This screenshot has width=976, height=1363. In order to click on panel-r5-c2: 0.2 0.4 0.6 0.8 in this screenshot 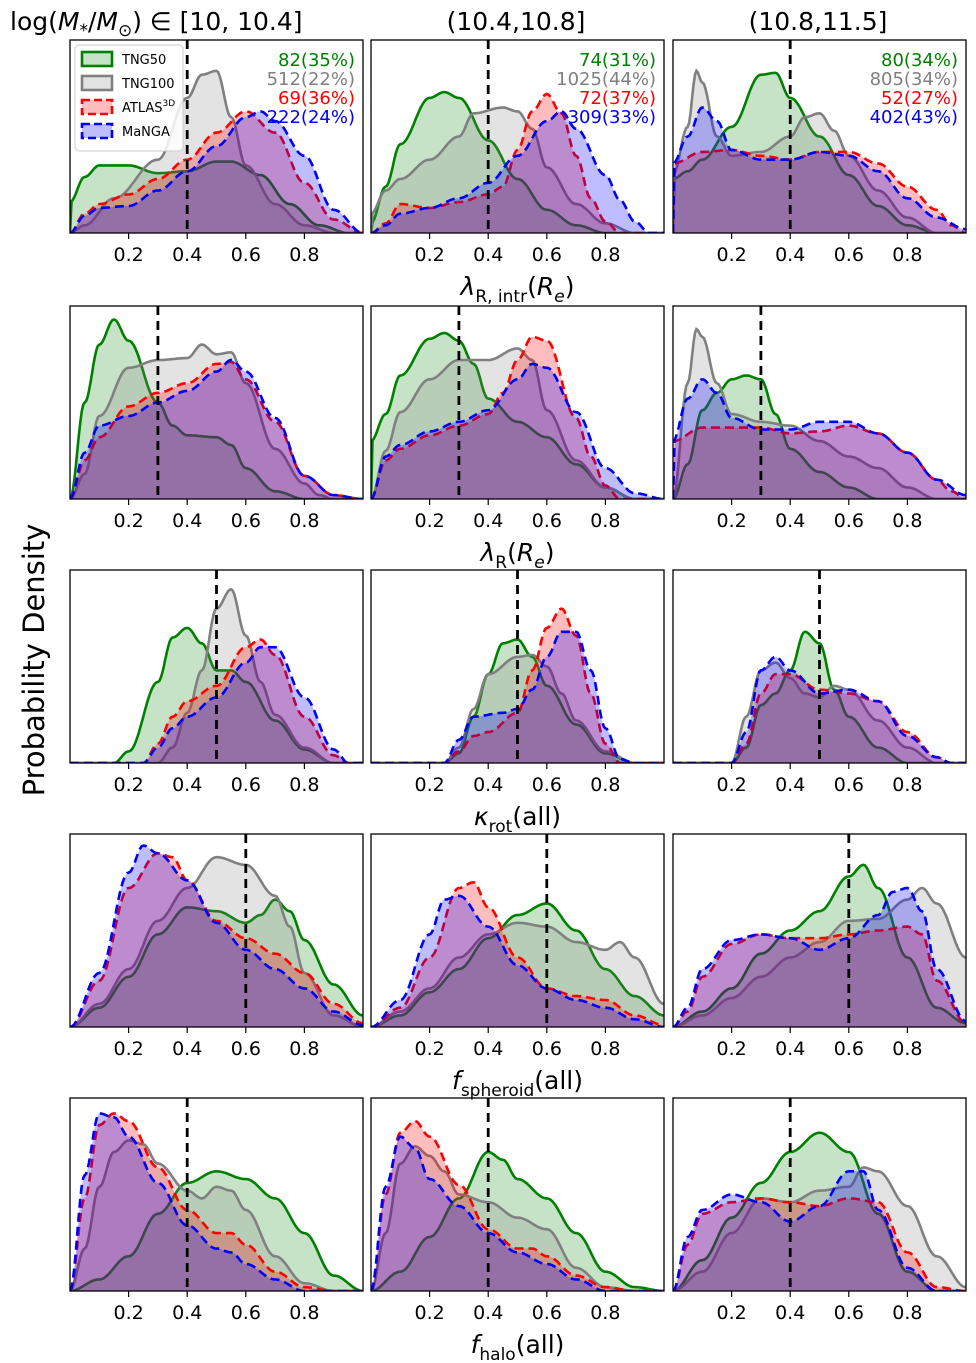, I will do `click(517, 1210)`.